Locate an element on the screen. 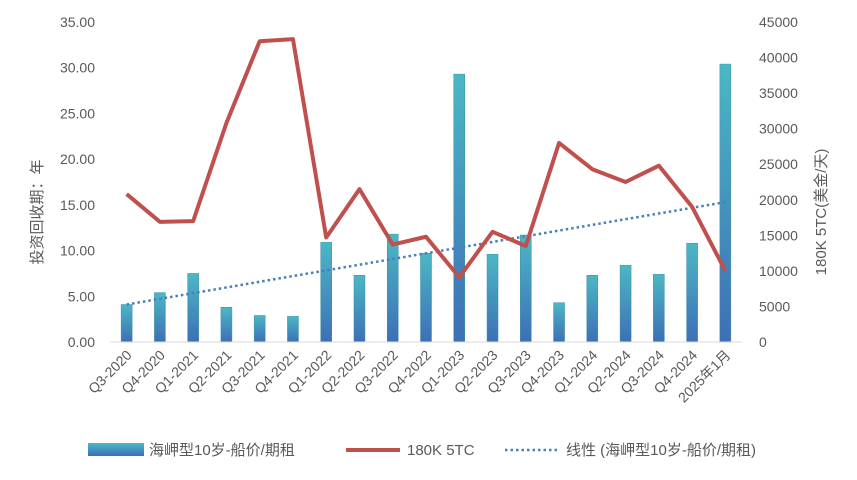 This screenshot has height=480, width=857. legend-bar-swatch is located at coordinates (116, 449).